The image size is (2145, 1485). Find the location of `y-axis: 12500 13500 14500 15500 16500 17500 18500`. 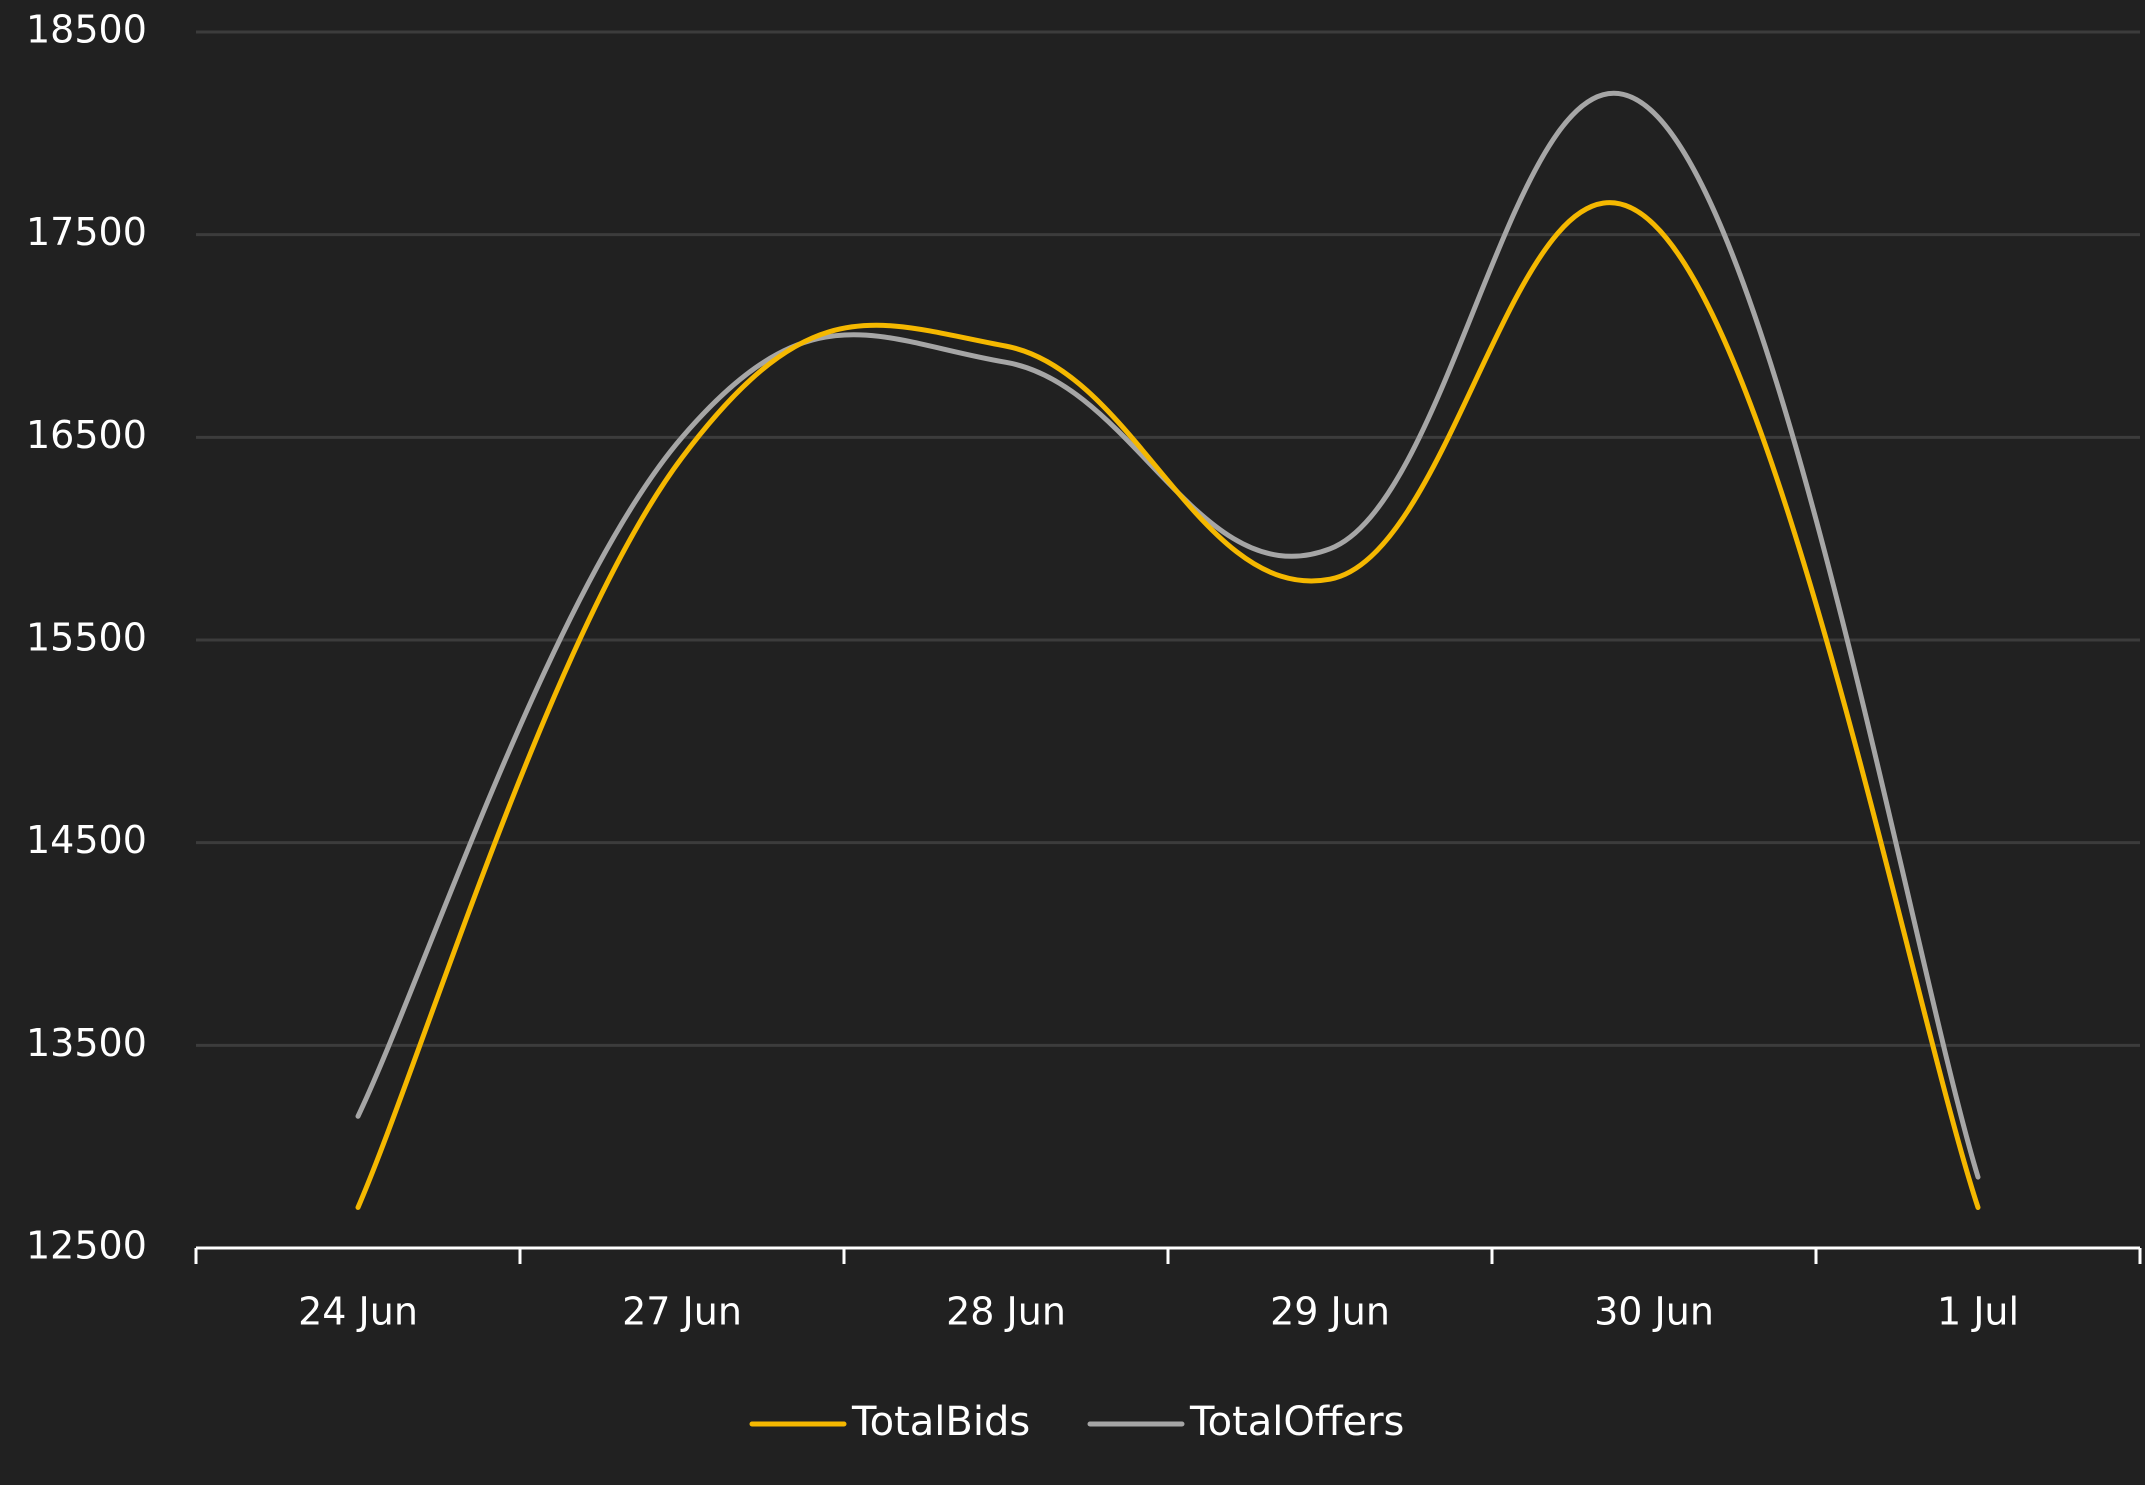

y-axis: 12500 13500 14500 15500 16500 17500 18500 is located at coordinates (86, 638).